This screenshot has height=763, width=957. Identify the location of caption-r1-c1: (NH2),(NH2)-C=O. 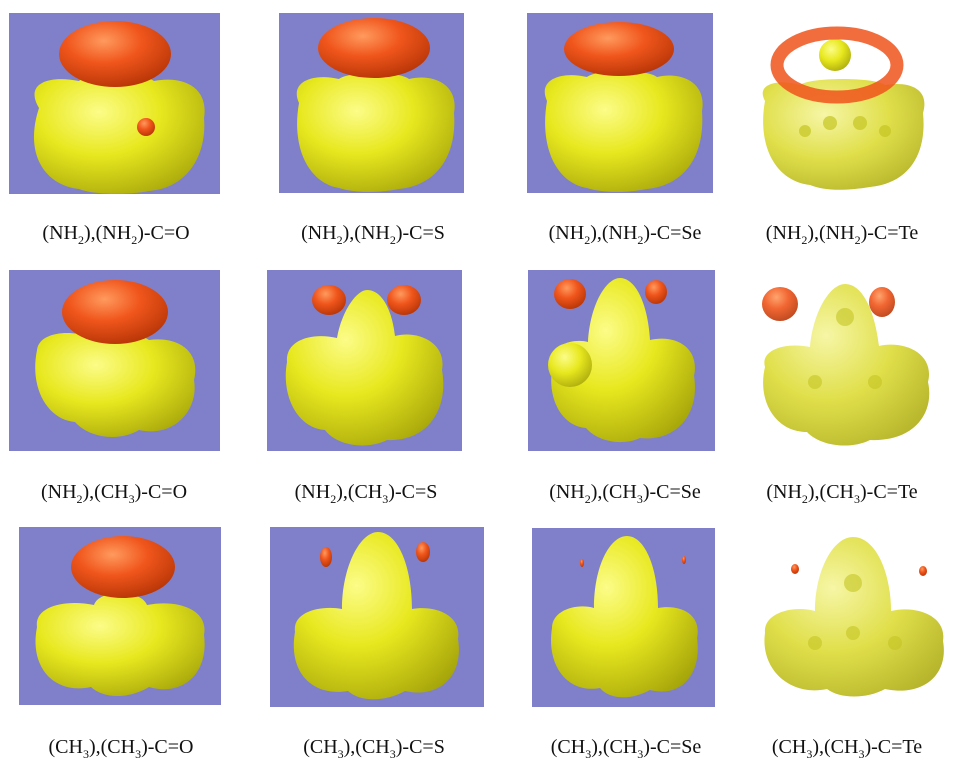
(116, 234).